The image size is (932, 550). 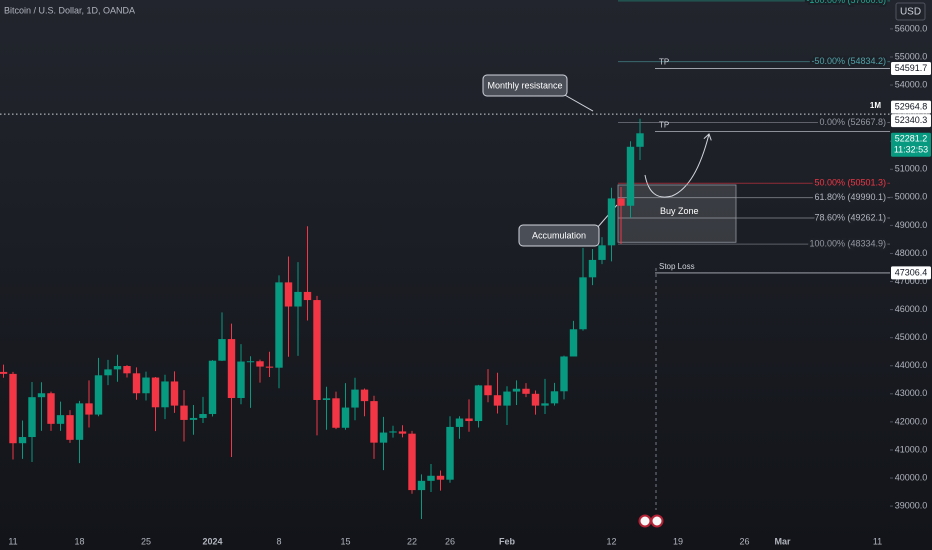 What do you see at coordinates (911, 169) in the screenshot?
I see `y-tick-label: 51000.0` at bounding box center [911, 169].